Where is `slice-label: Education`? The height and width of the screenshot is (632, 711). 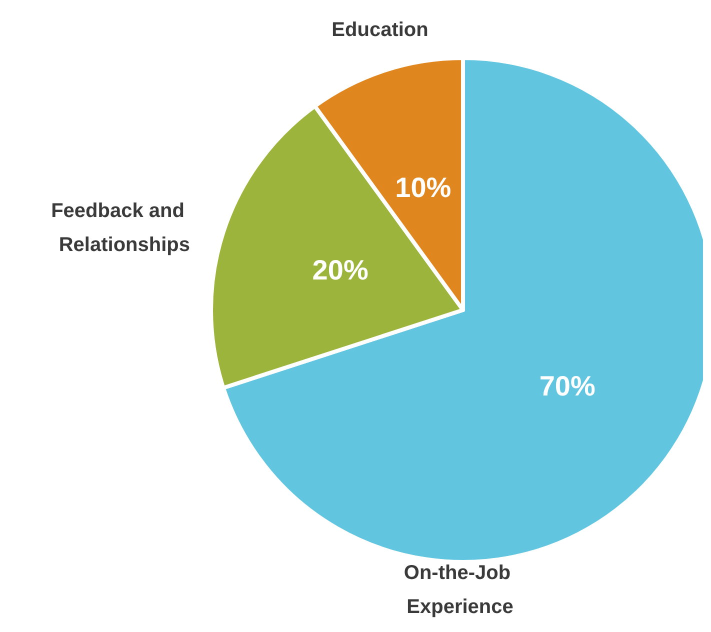 slice-label: Education is located at coordinates (380, 30).